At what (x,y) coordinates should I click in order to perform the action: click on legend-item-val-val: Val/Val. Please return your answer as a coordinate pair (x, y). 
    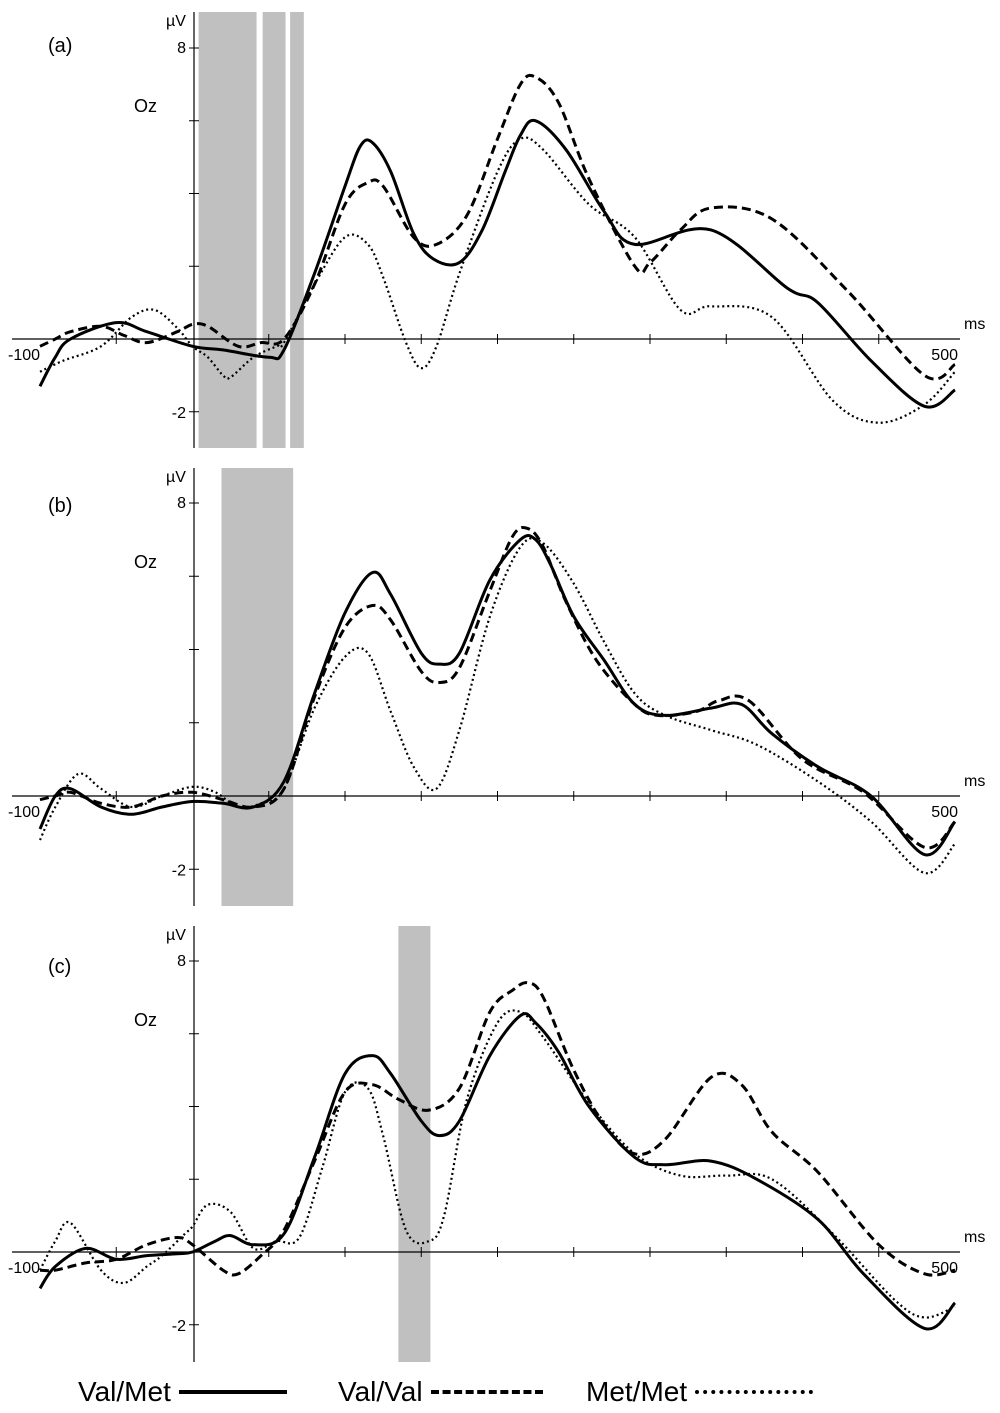
    Looking at the image, I should click on (440, 1392).